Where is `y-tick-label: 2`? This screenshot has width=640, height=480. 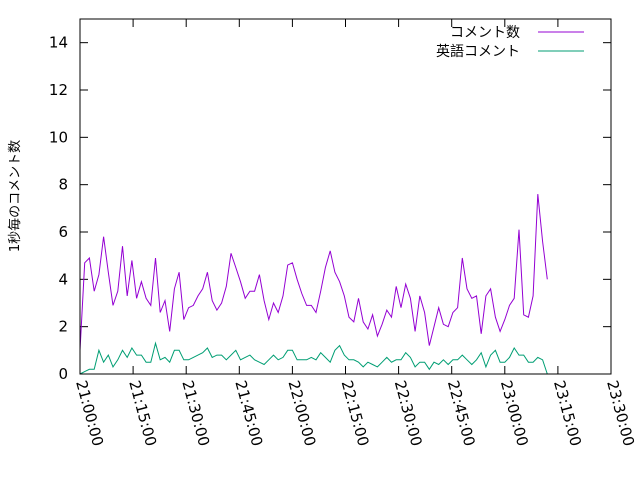 y-tick-label: 2 is located at coordinates (63, 327).